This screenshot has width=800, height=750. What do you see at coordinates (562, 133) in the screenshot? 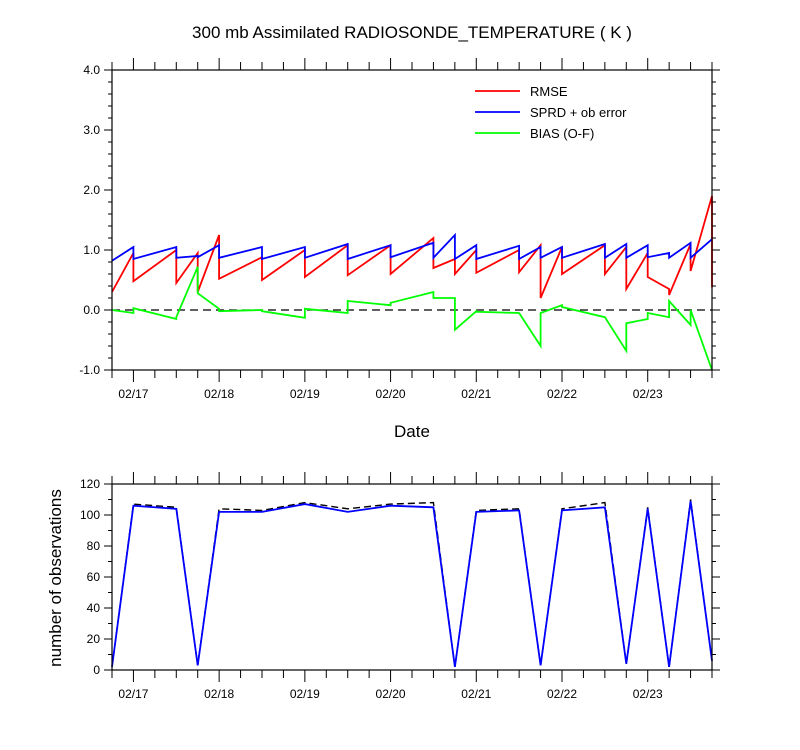
I see `legend-label: BIAS (O-F)` at bounding box center [562, 133].